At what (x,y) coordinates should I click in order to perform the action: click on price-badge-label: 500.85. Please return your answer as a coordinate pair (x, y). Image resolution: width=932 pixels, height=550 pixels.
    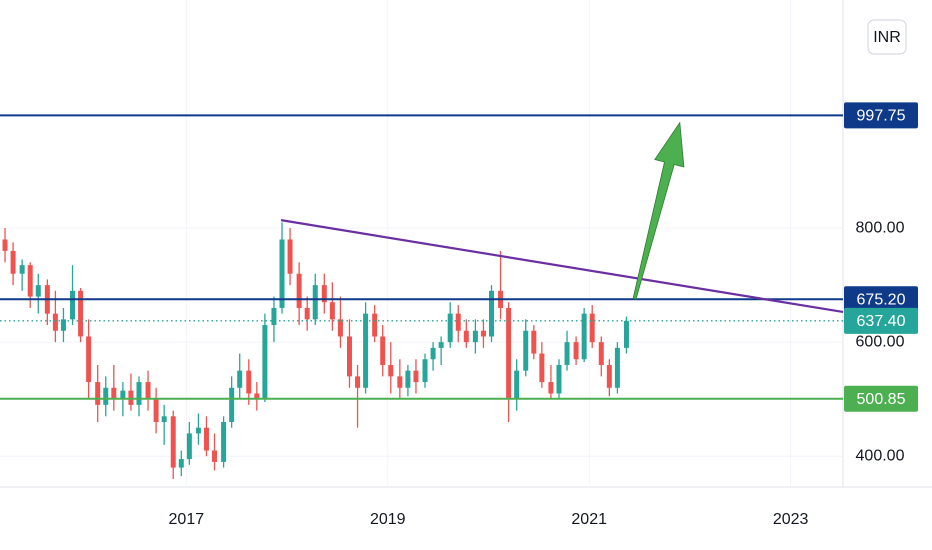
    Looking at the image, I should click on (881, 399).